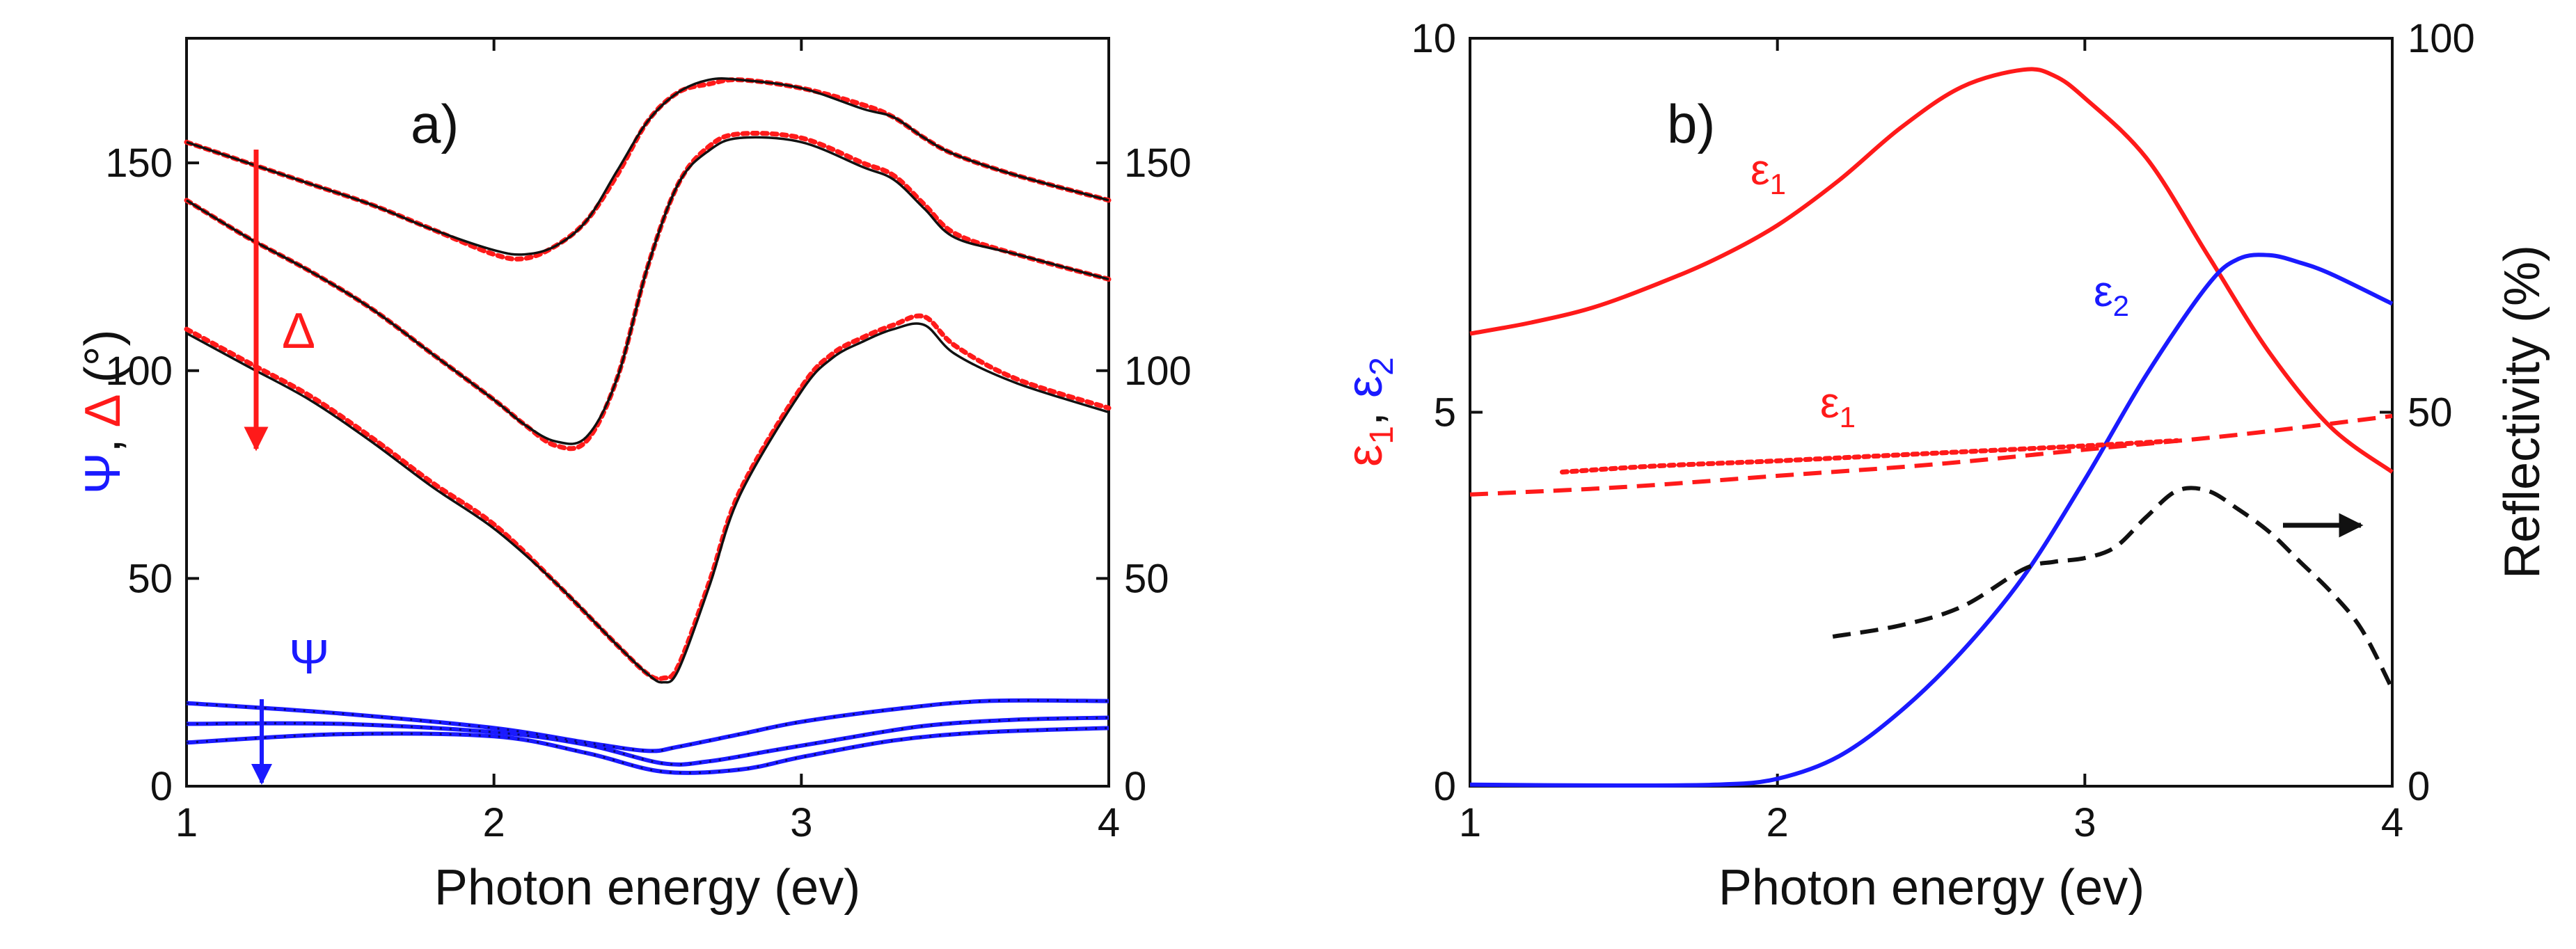 This screenshot has width=2576, height=949. I want to click on delta-annotation: Δ, so click(298, 331).